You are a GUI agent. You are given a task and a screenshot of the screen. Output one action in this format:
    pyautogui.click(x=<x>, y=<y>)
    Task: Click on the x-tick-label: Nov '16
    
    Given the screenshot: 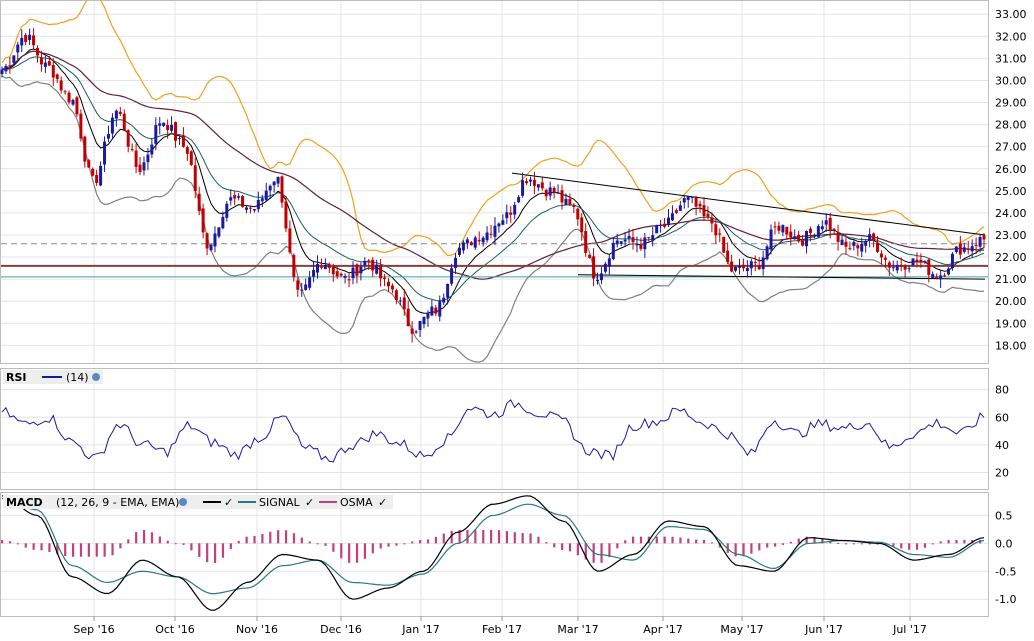 What is the action you would take?
    pyautogui.click(x=257, y=629)
    